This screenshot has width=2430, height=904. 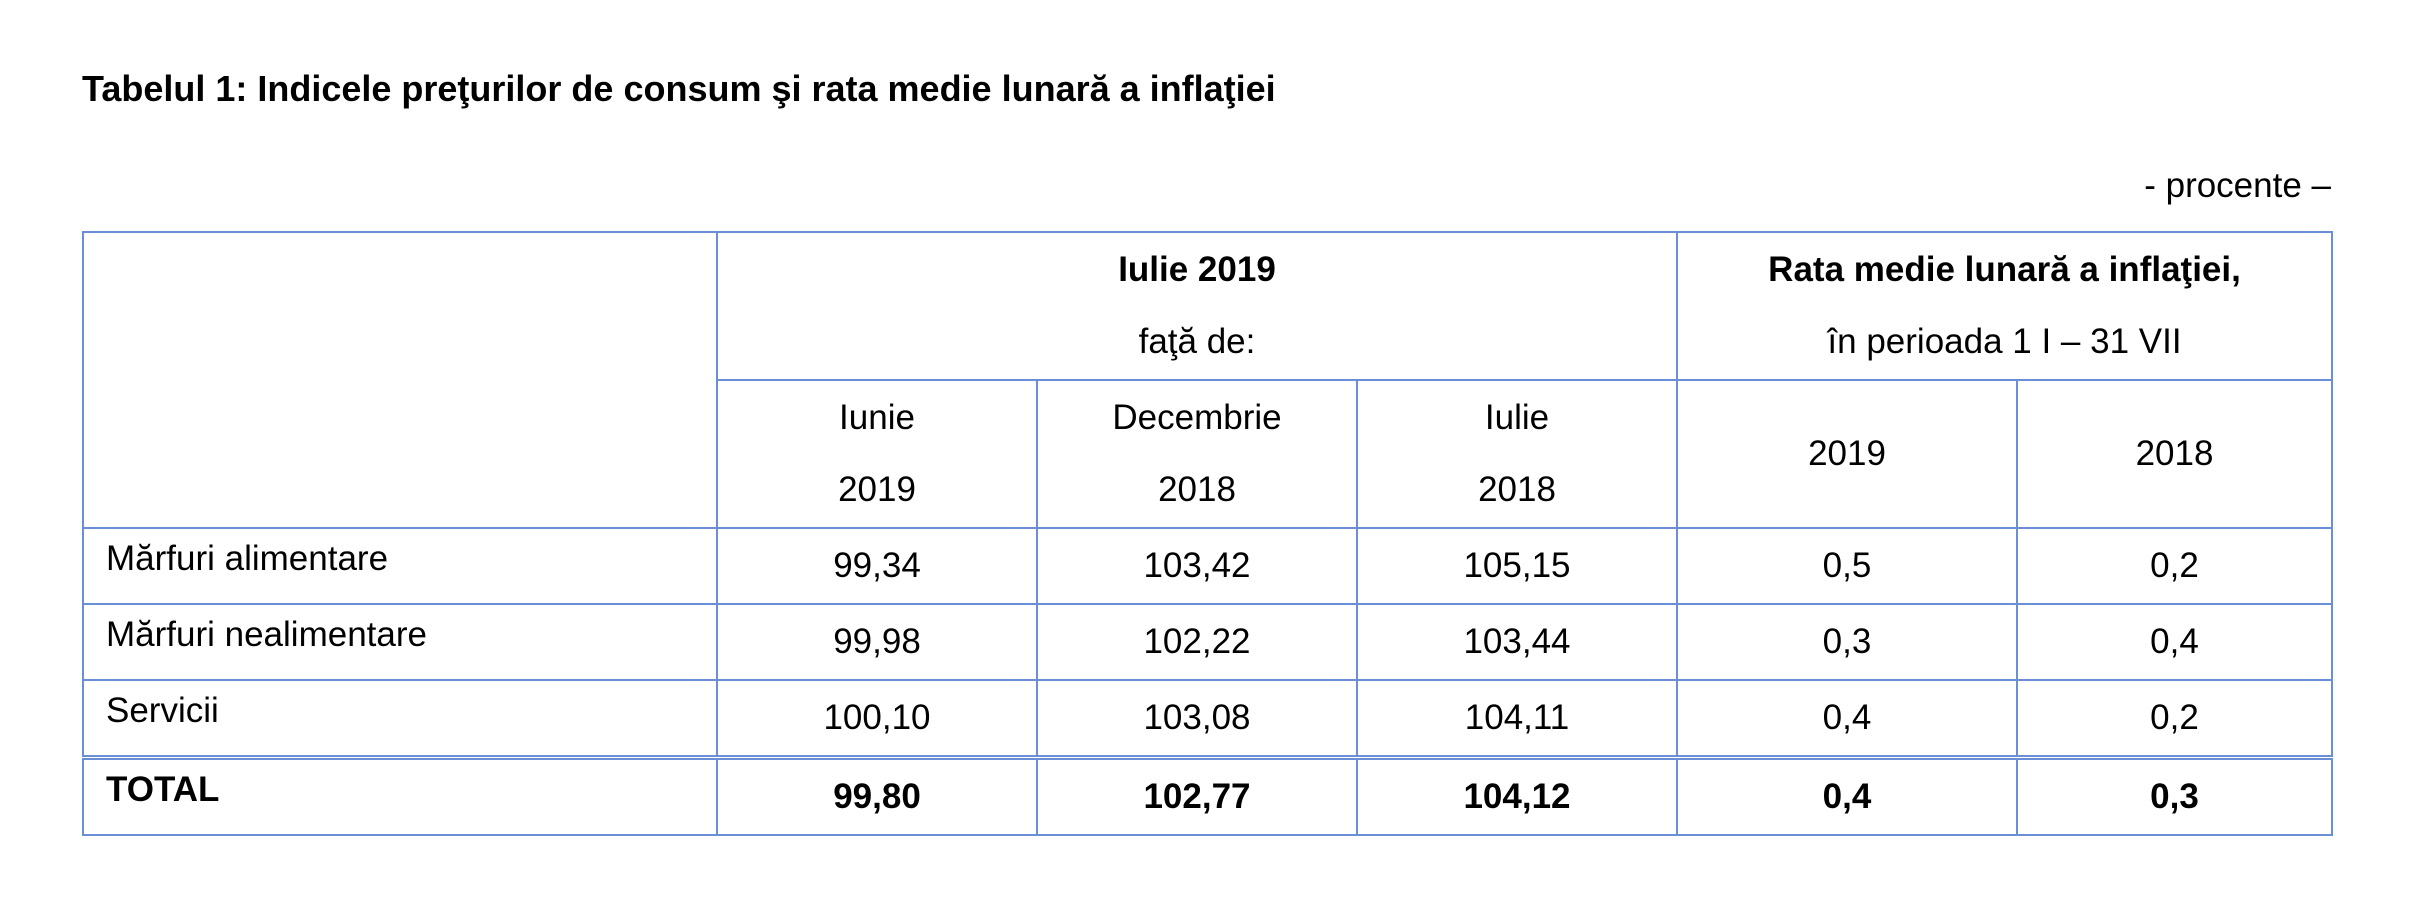 What do you see at coordinates (2174, 796) in the screenshot?
I see `total-cell: 0,3` at bounding box center [2174, 796].